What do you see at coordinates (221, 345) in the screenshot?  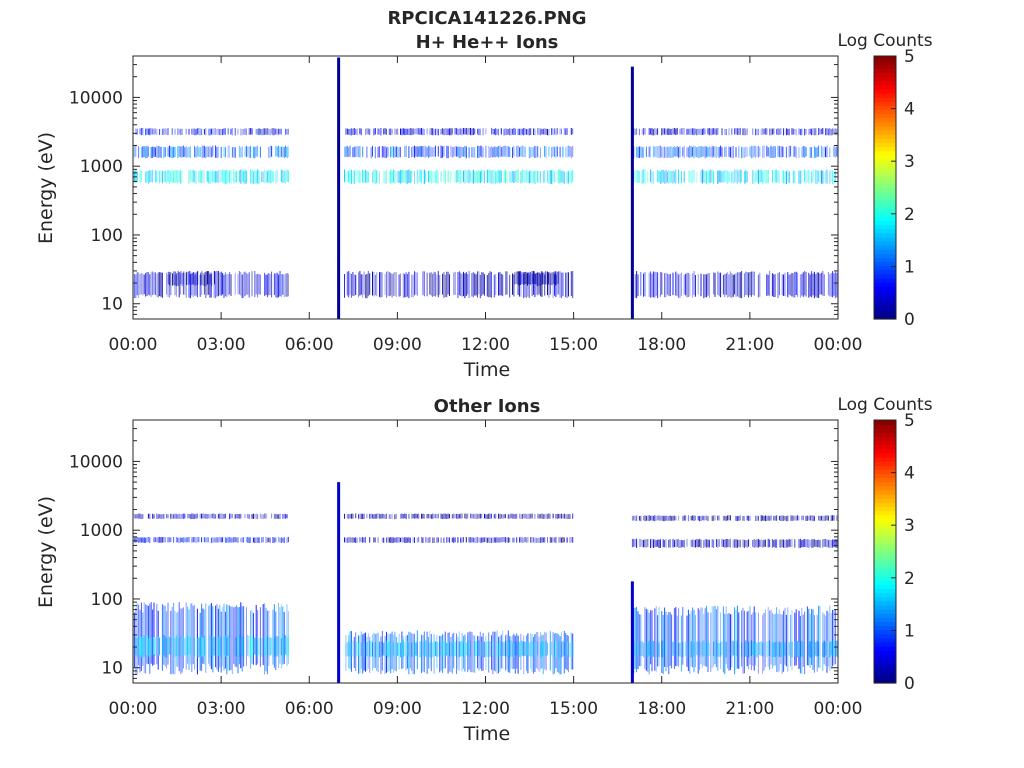 I see `x-tick-label: 03:00` at bounding box center [221, 345].